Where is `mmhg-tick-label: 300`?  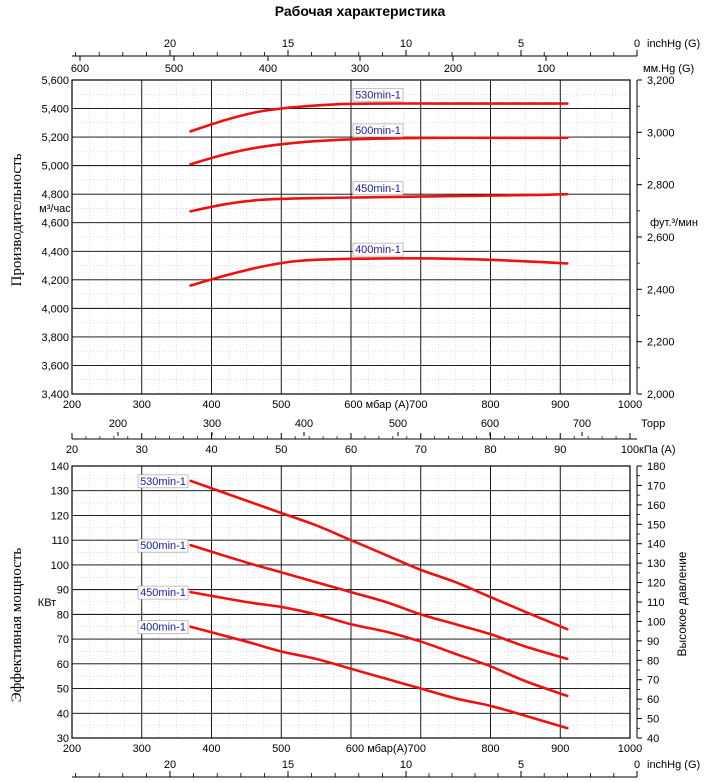 mmhg-tick-label: 300 is located at coordinates (360, 69).